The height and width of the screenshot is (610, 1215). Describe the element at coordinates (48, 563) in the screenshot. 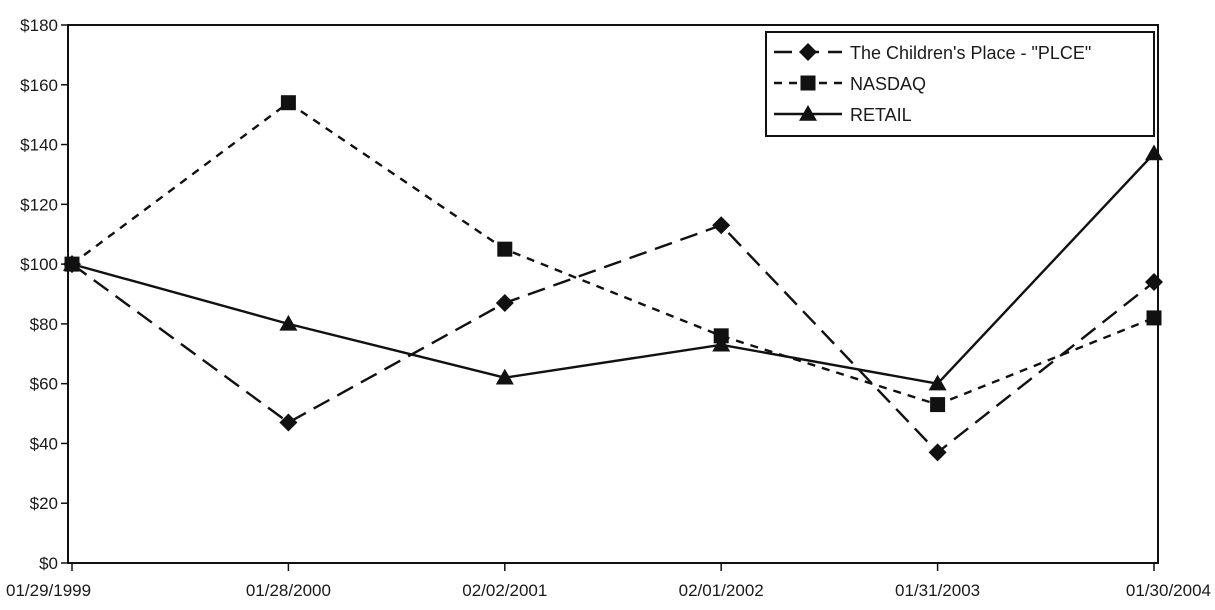

I see `y-tick-label: $0` at that location.